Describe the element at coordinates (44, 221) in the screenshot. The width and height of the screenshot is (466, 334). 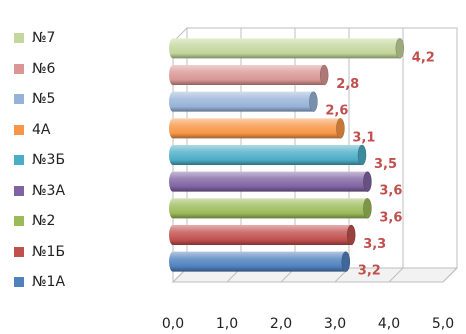
I see `legend-label: №2` at that location.